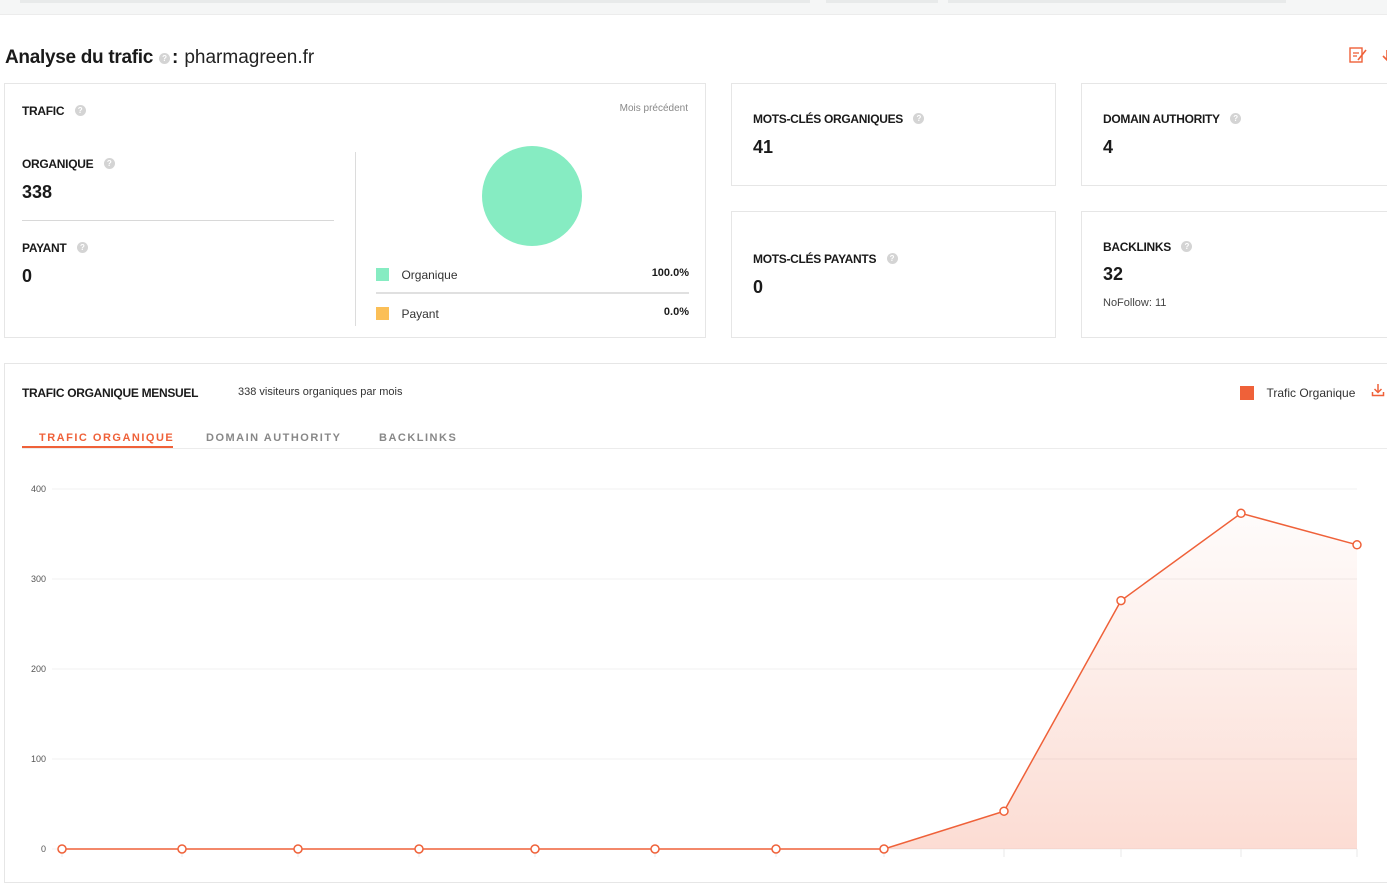 The image size is (1387, 883). What do you see at coordinates (676, 312) in the screenshot?
I see `legend-value-paid: 0.0%` at bounding box center [676, 312].